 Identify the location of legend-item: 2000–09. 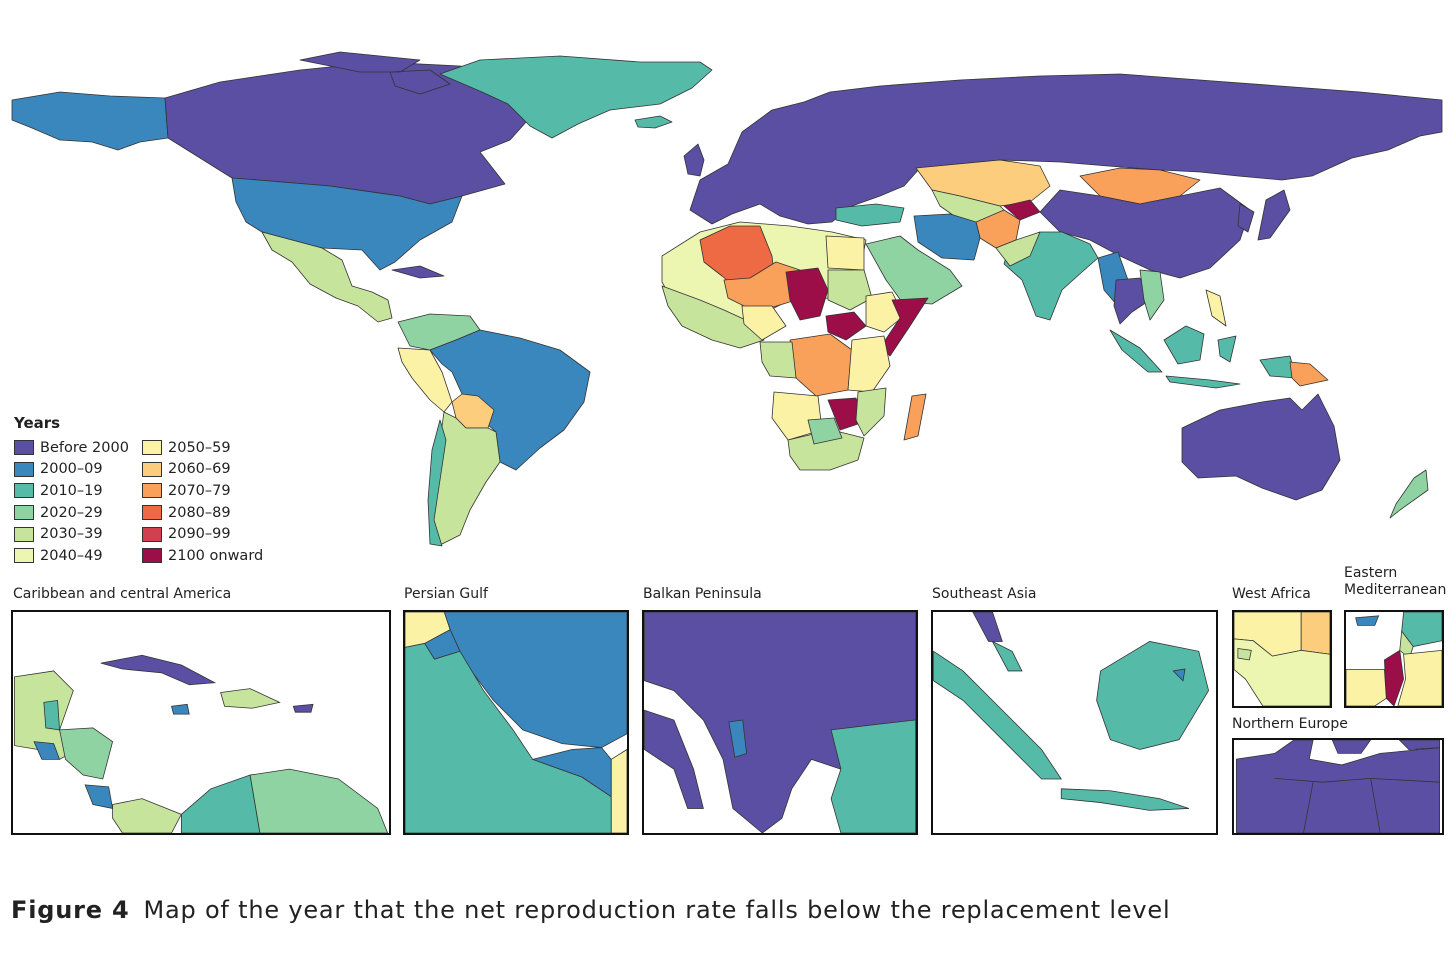
(78, 470).